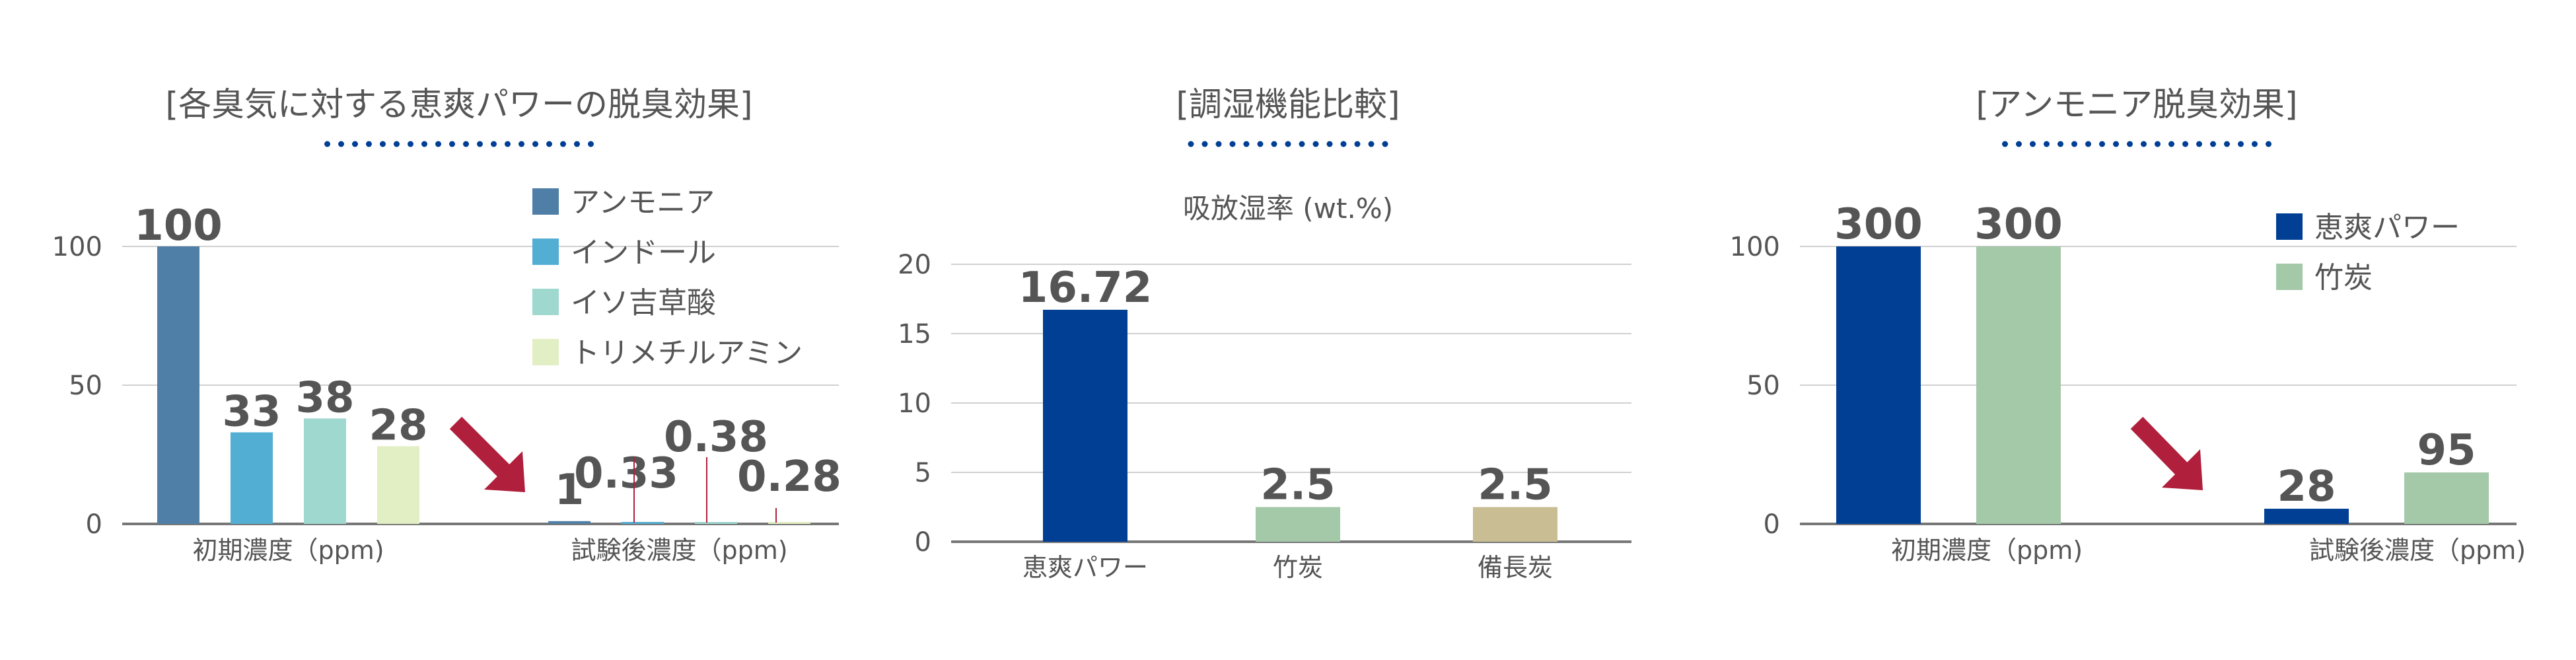  Describe the element at coordinates (2447, 450) in the screenshot. I see `data-label: 95` at that location.